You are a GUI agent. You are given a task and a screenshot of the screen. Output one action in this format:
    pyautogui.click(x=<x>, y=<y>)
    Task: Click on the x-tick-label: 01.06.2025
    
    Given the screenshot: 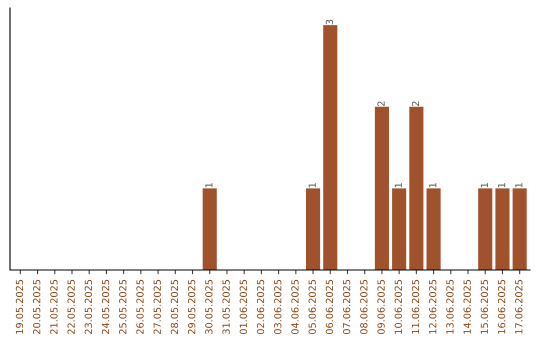 What is the action you would take?
    pyautogui.click(x=243, y=307)
    